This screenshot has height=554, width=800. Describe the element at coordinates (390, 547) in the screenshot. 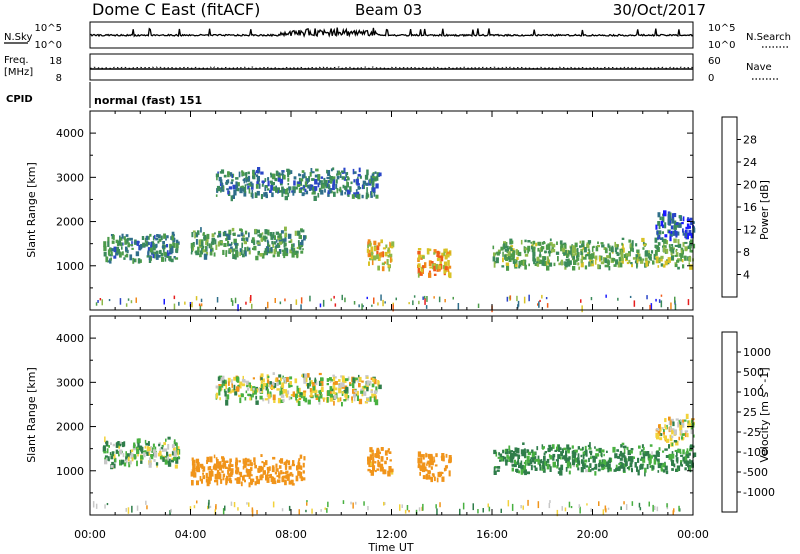

I see `x-axis-label: Time UT` at that location.